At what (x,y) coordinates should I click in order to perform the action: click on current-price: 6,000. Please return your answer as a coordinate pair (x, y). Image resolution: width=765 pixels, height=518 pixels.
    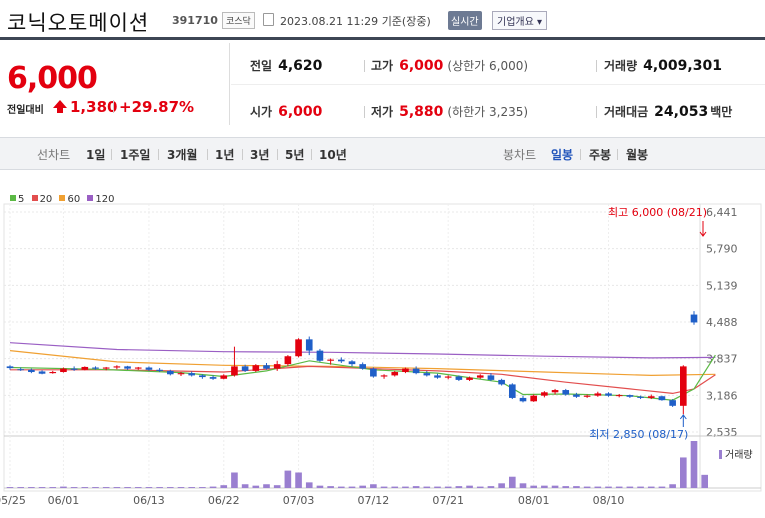
    Looking at the image, I should click on (52, 78).